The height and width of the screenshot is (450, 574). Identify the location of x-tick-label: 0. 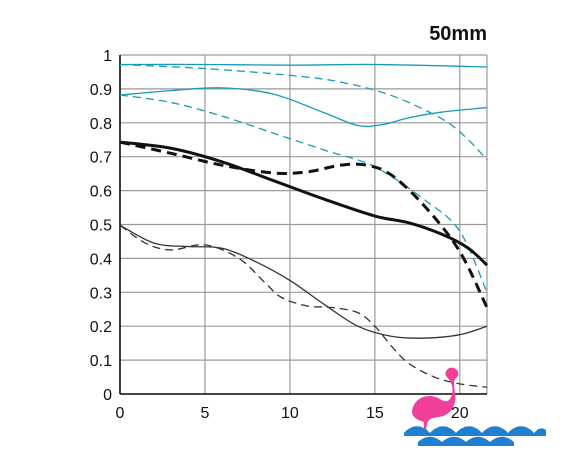
(120, 413).